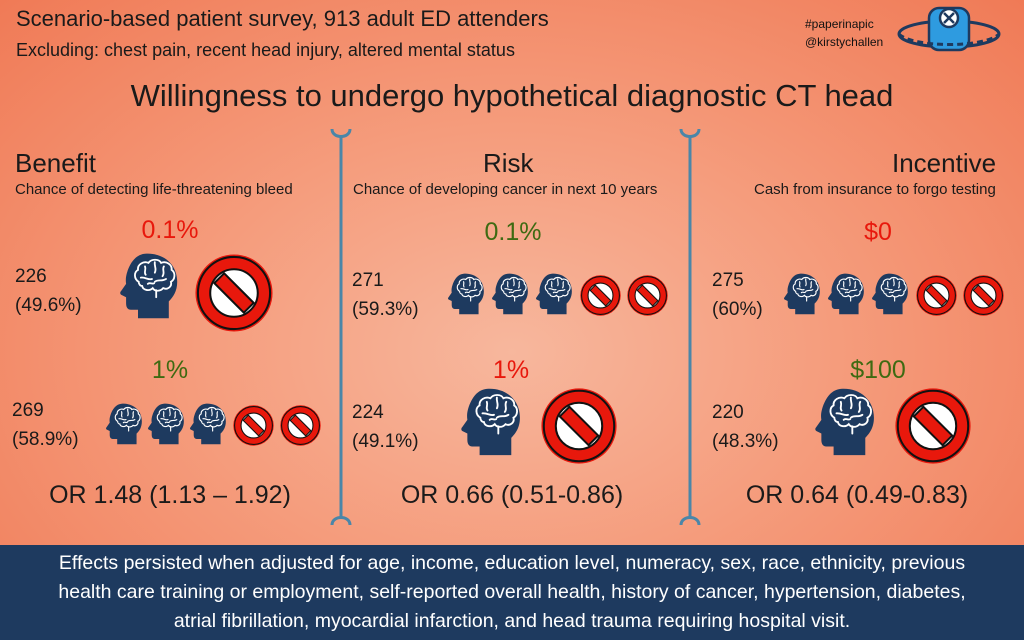 This screenshot has height=640, width=1024. I want to click on benefit-high-percent: (58.9%), so click(45, 439).